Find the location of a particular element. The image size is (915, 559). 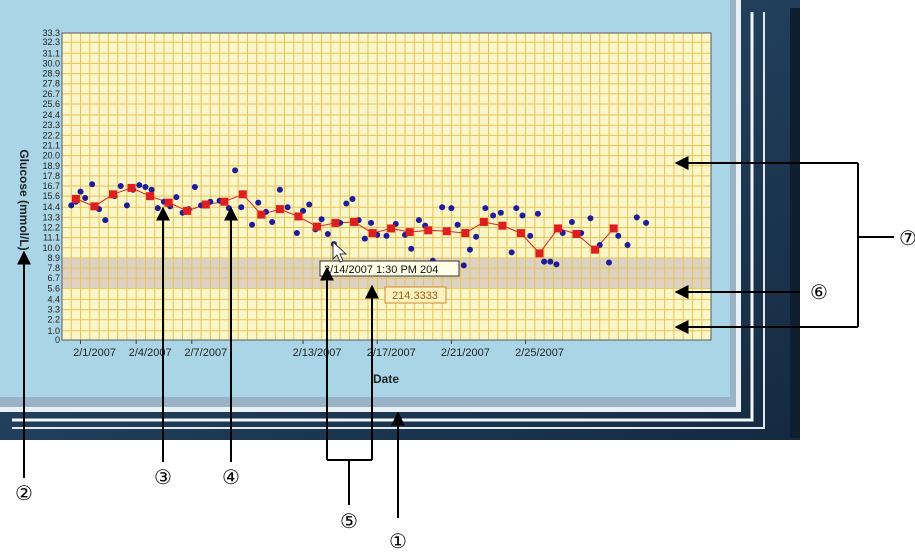

x-tick-label: 2/1/2007 is located at coordinates (94, 353).